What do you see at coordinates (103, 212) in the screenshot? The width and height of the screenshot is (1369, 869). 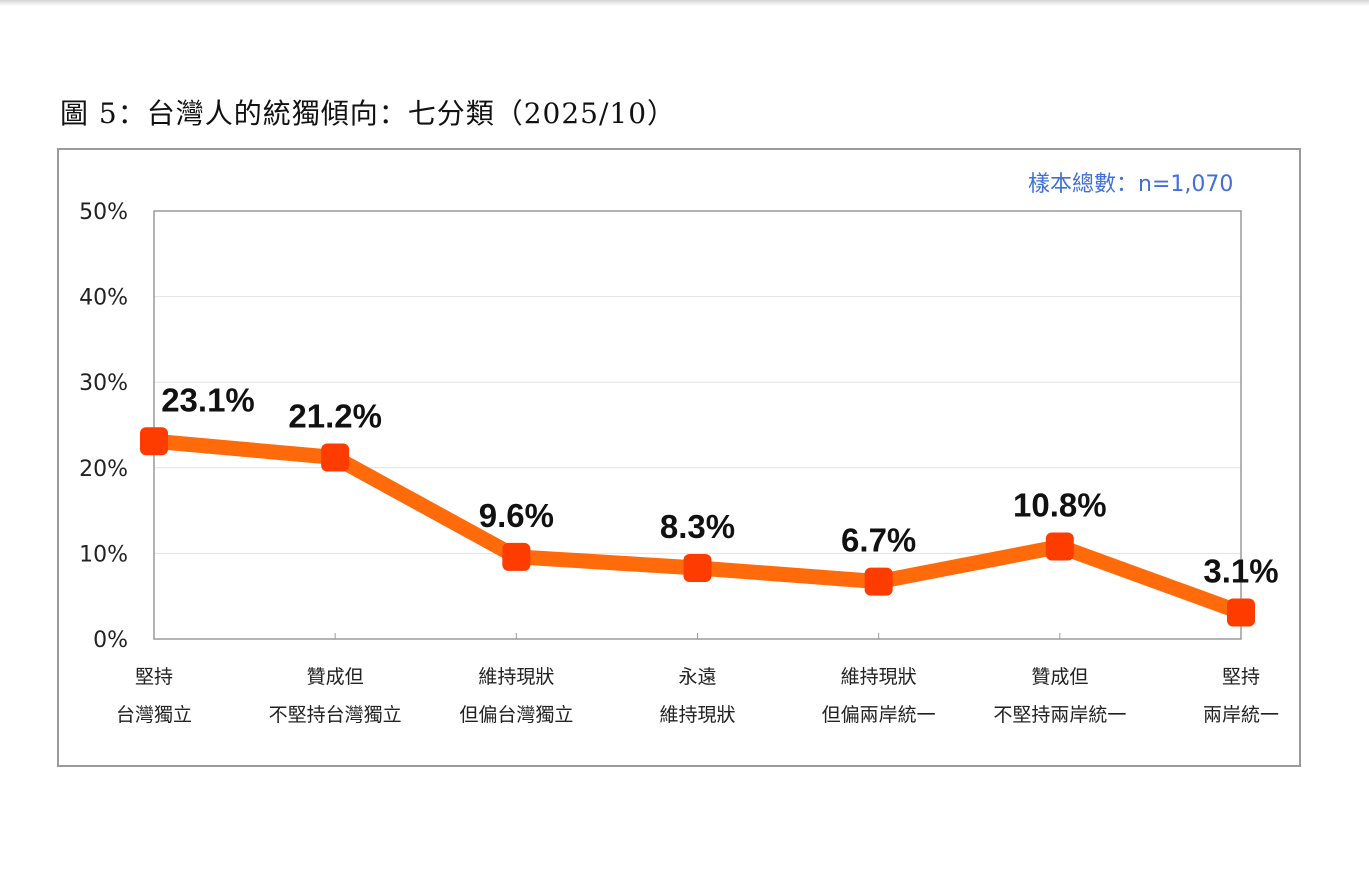 I see `y-tick-label: 50%` at bounding box center [103, 212].